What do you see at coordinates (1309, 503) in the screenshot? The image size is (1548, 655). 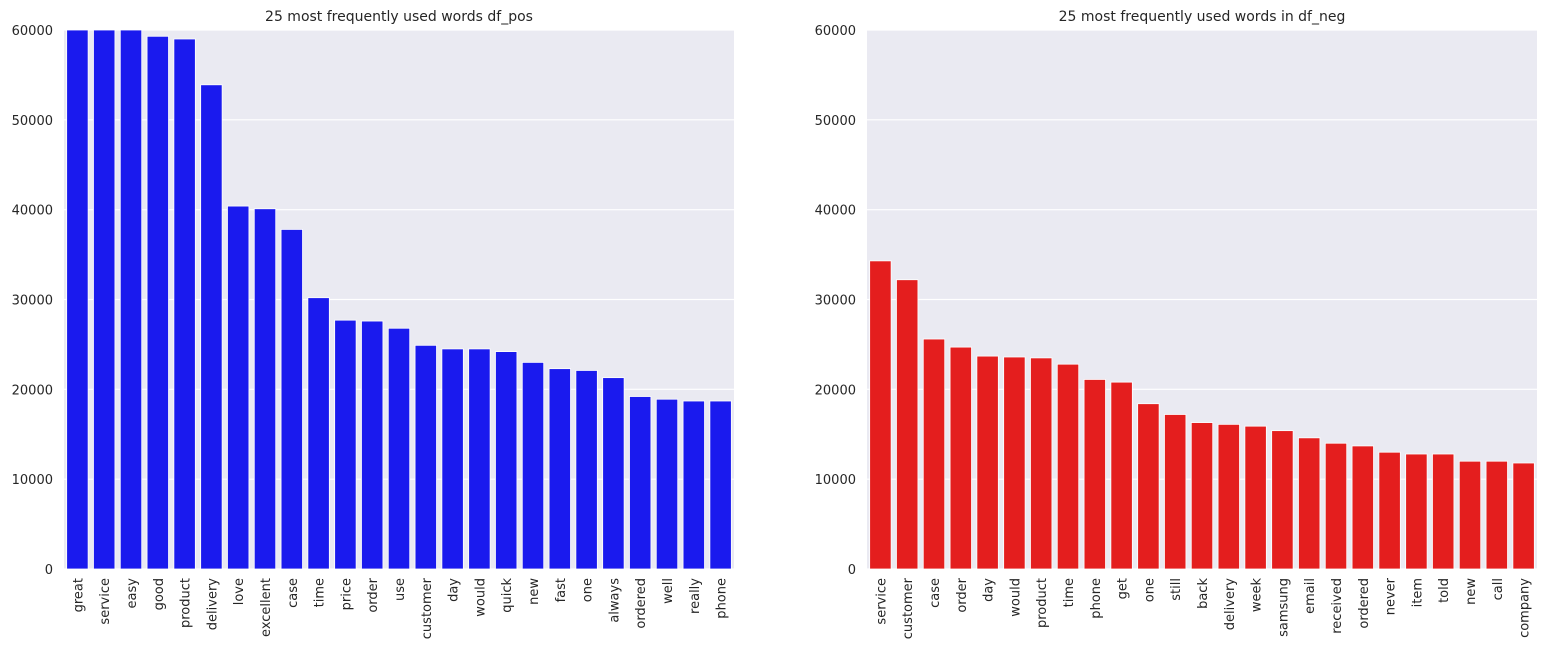 I see `bar-email` at bounding box center [1309, 503].